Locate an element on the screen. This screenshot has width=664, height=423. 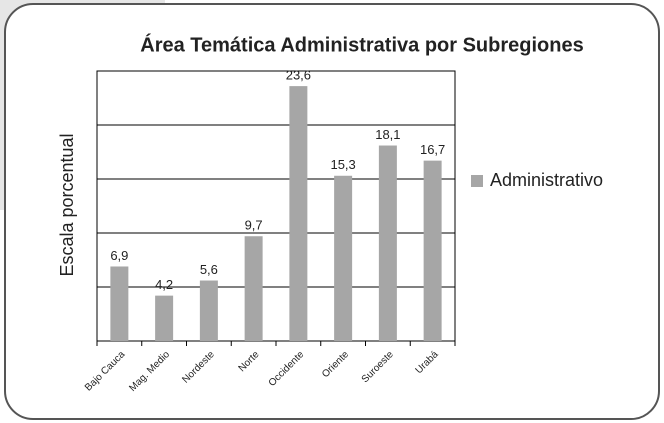
data-label: 5,6 is located at coordinates (209, 269).